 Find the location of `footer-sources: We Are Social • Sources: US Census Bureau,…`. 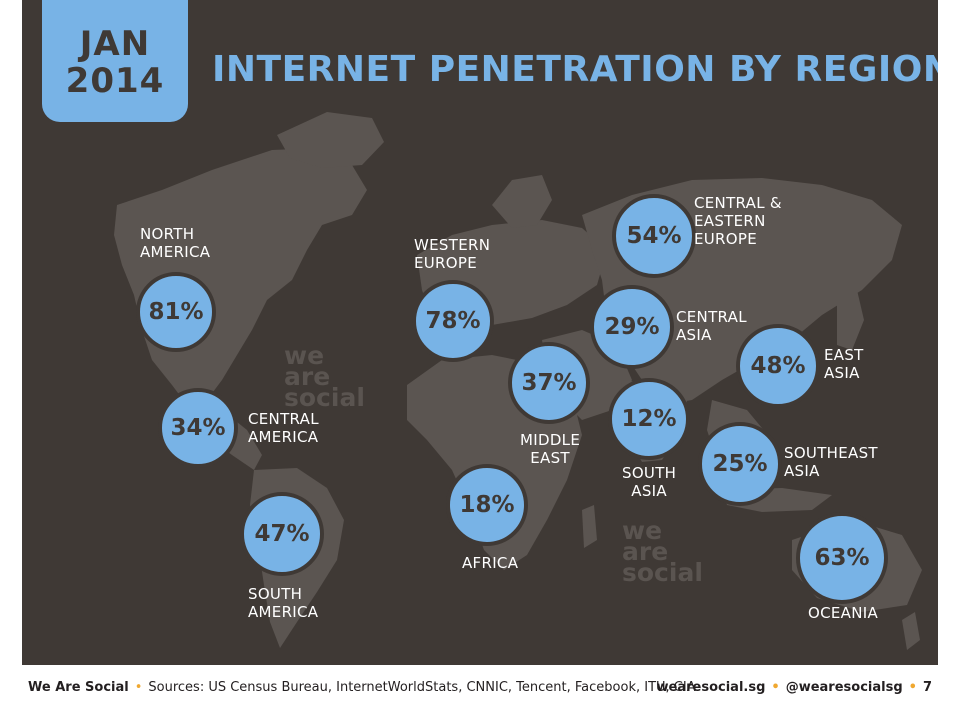

footer-sources: We Are Social • Sources: US Census Bureau,… is located at coordinates (362, 687).